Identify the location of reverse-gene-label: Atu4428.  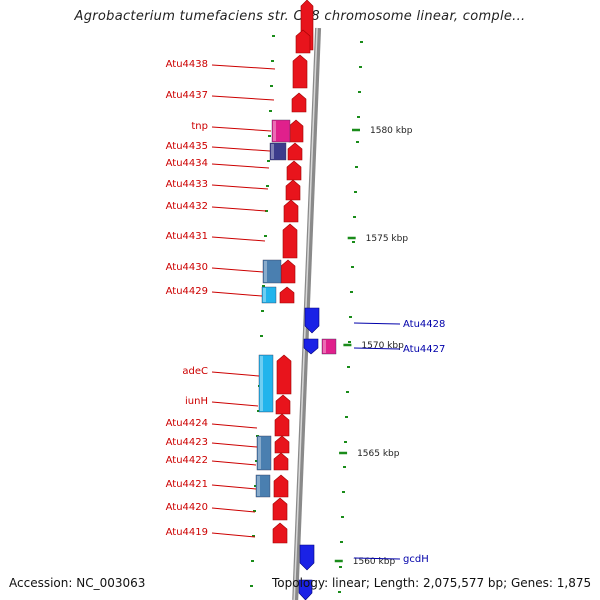
(424, 324).